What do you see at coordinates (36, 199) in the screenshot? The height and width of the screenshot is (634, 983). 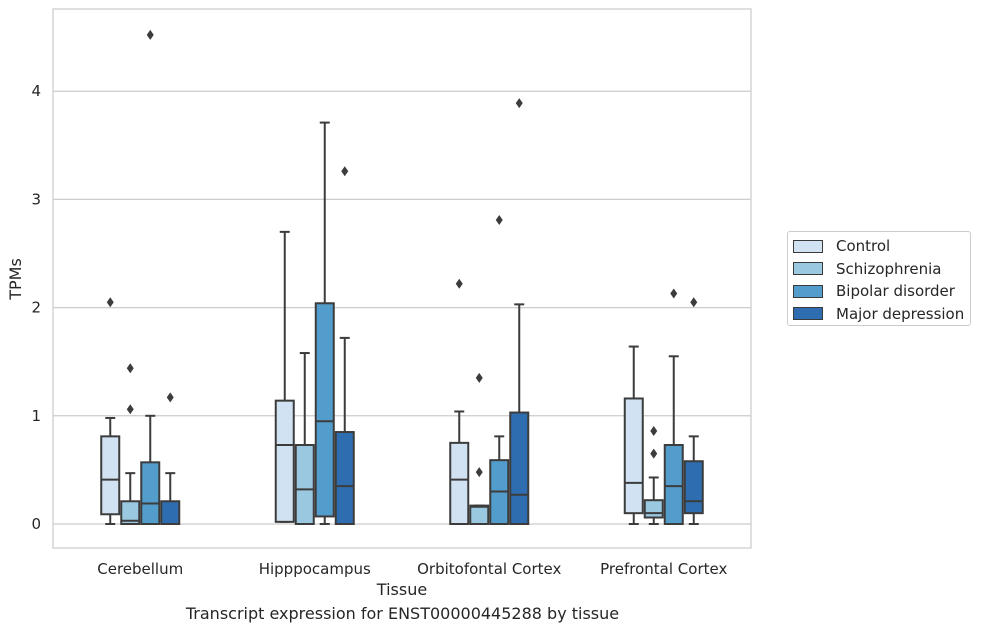 I see `y-tick-label: 3` at bounding box center [36, 199].